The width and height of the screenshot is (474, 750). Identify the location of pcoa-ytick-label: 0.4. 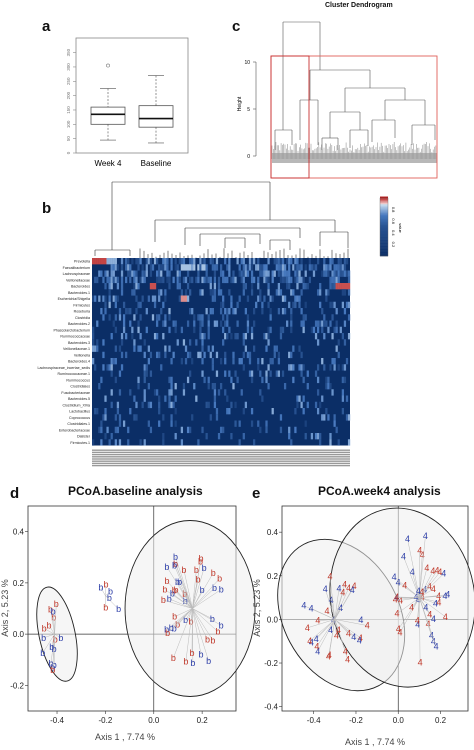
(19, 532).